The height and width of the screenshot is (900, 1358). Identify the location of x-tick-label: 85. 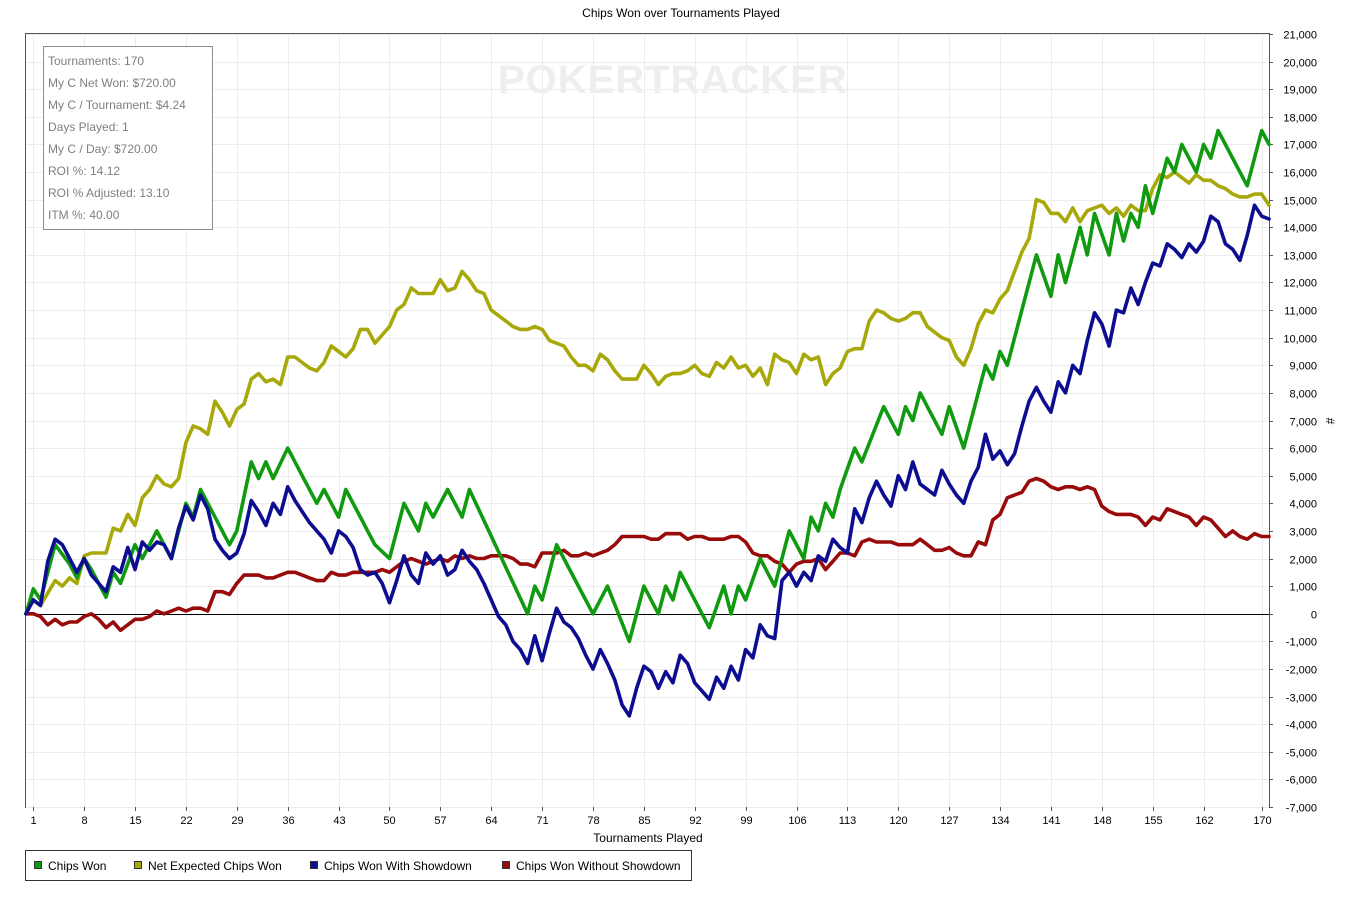
(644, 821).